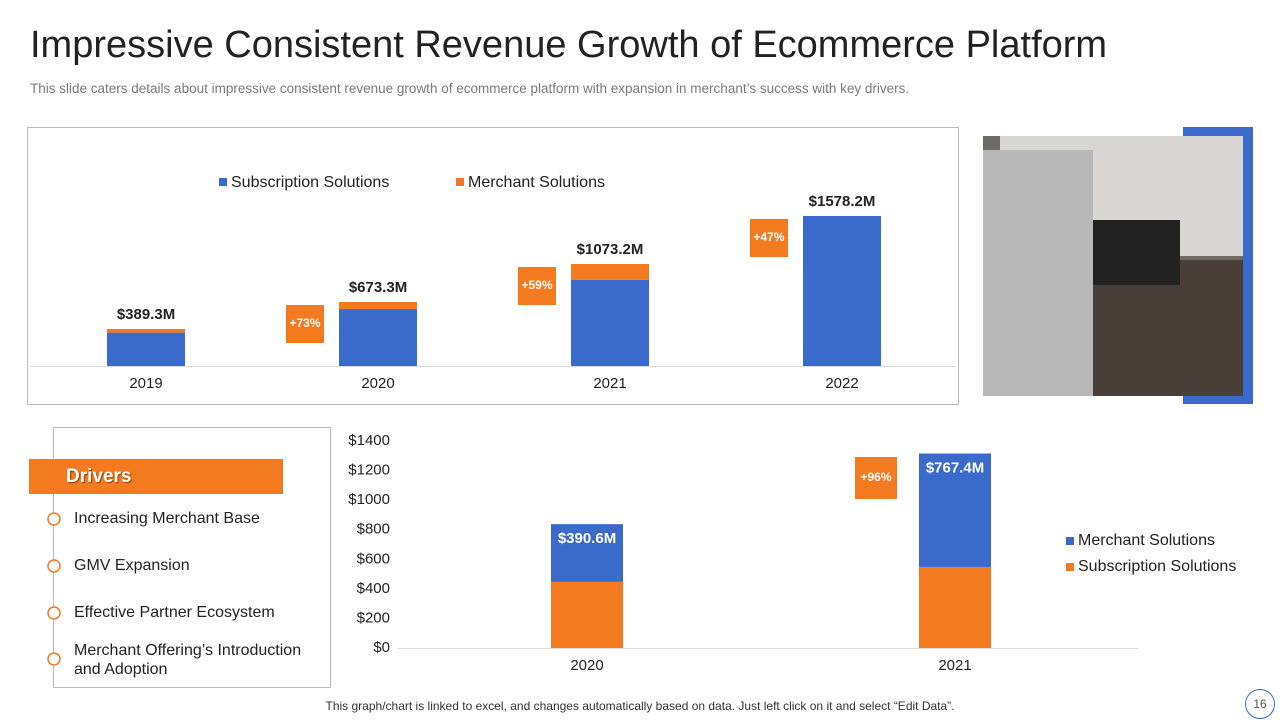 The width and height of the screenshot is (1280, 720). I want to click on y-tick-label: $400, so click(373, 588).